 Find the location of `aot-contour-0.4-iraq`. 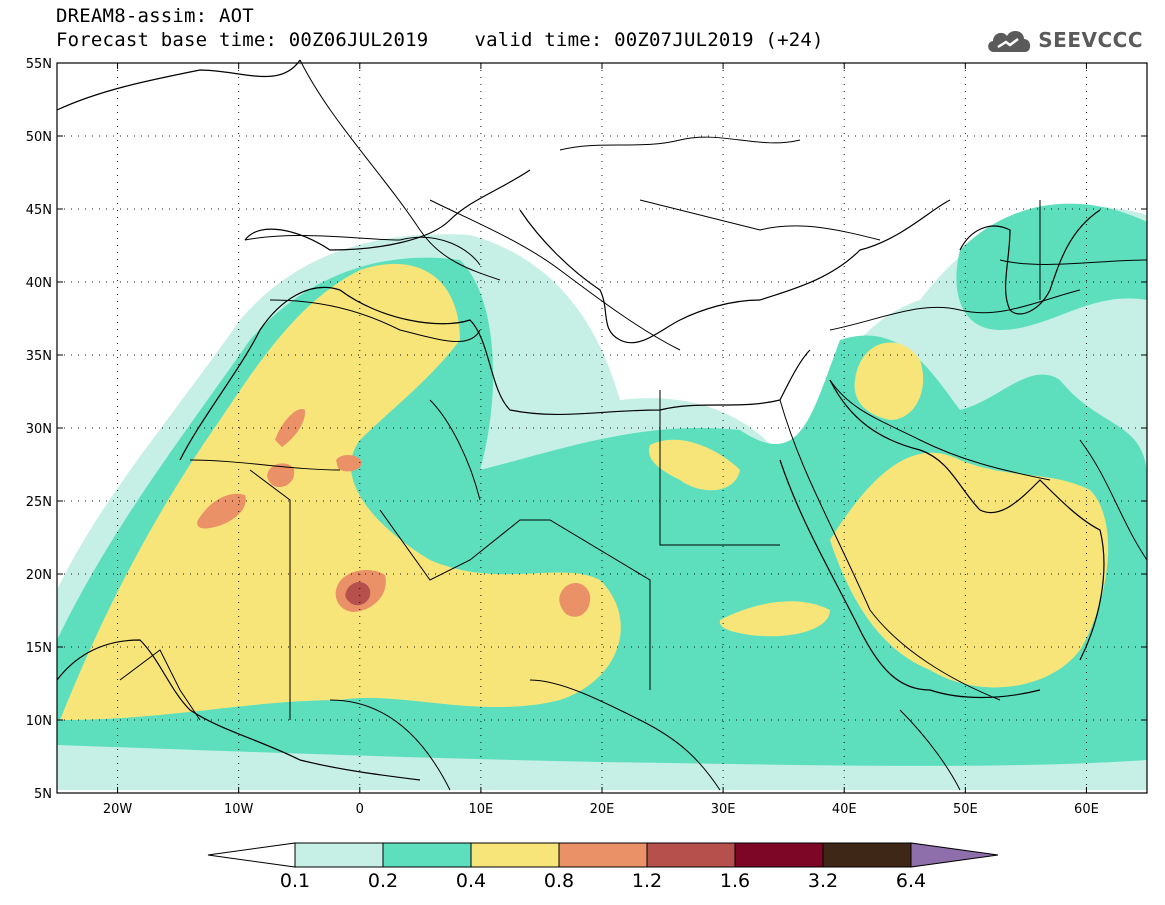

aot-contour-0.4-iraq is located at coordinates (889, 381).